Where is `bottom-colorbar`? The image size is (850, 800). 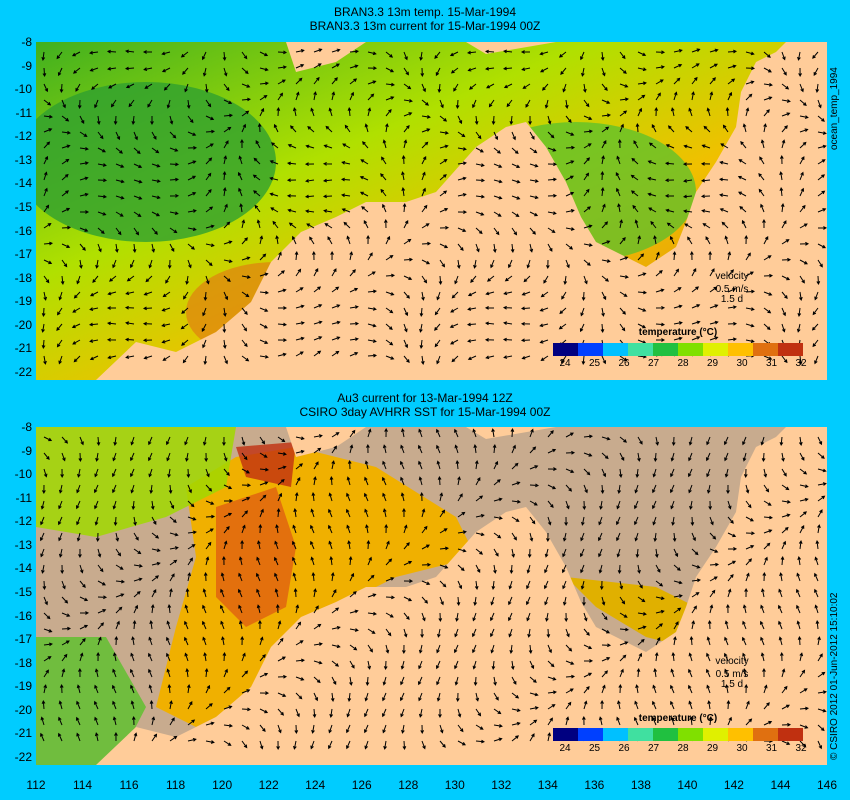 bottom-colorbar is located at coordinates (678, 734).